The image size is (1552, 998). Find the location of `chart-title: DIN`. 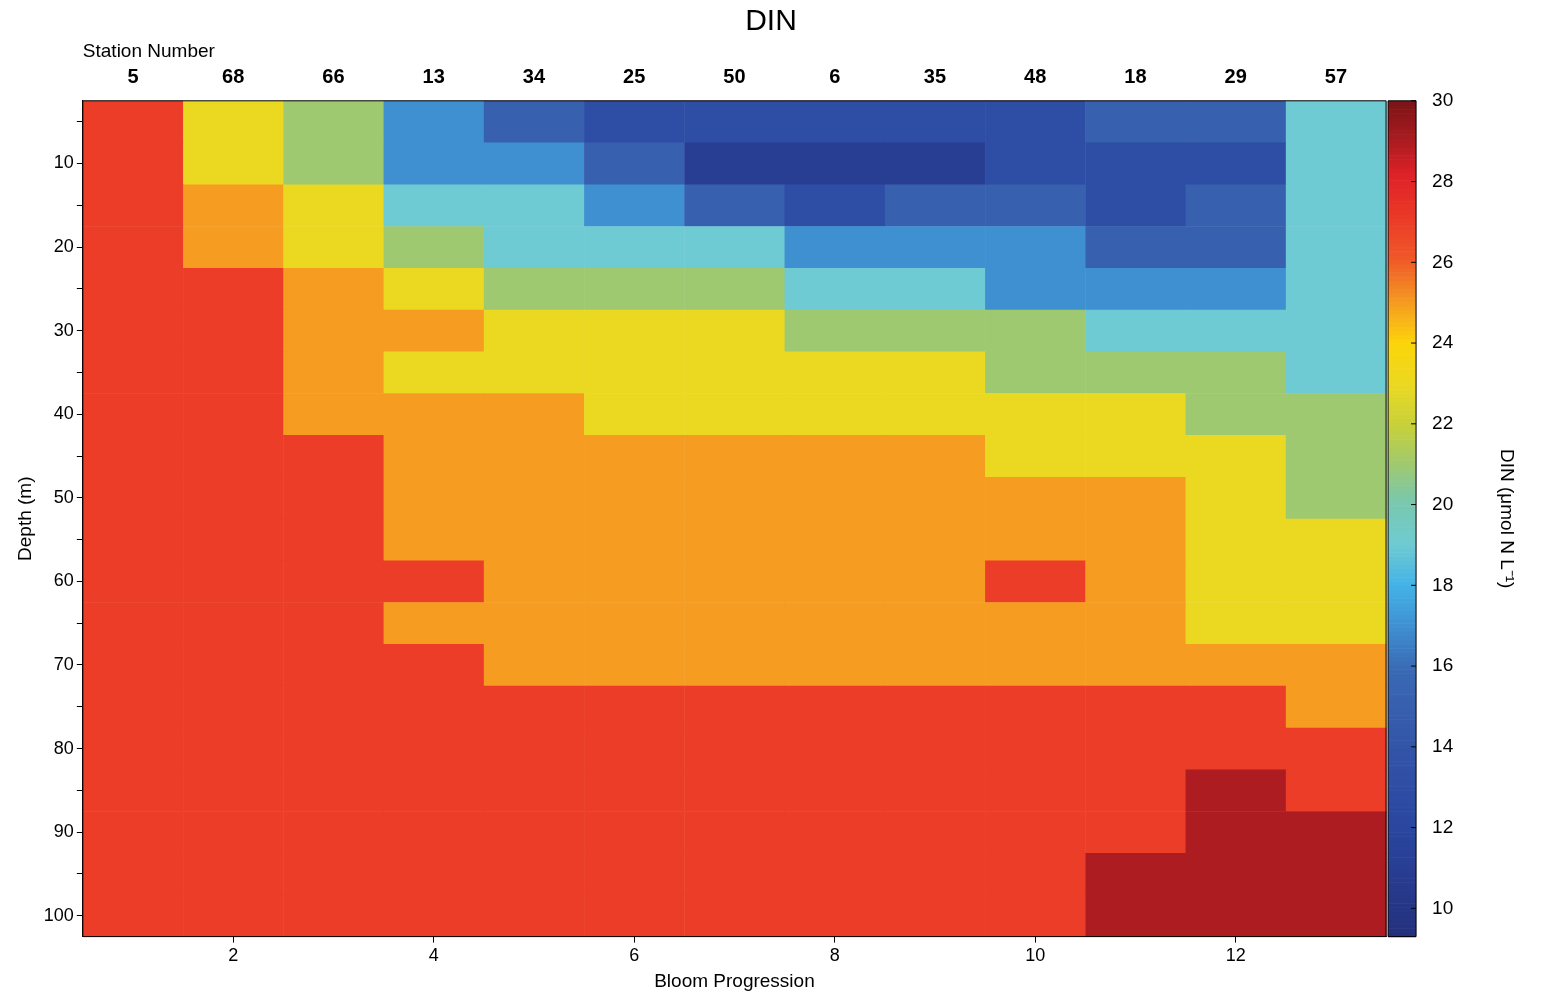

chart-title: DIN is located at coordinates (771, 20).